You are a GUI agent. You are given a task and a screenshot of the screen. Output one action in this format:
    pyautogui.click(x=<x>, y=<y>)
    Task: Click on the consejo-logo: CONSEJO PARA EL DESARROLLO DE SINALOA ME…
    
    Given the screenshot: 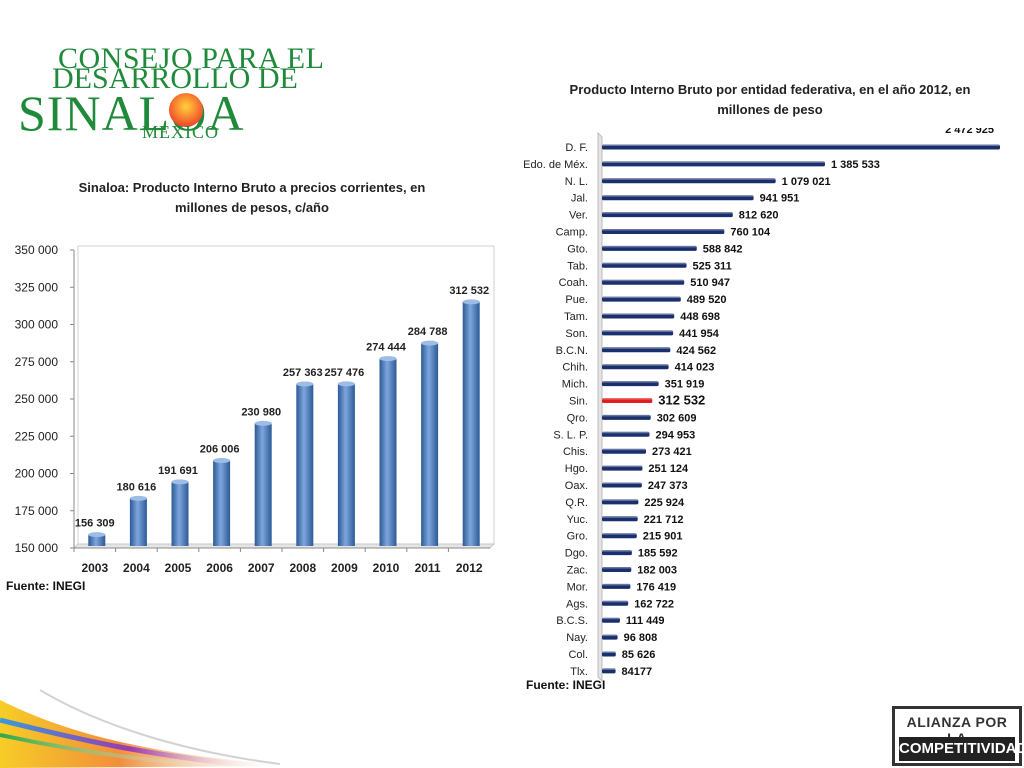 What is the action you would take?
    pyautogui.click(x=171, y=91)
    